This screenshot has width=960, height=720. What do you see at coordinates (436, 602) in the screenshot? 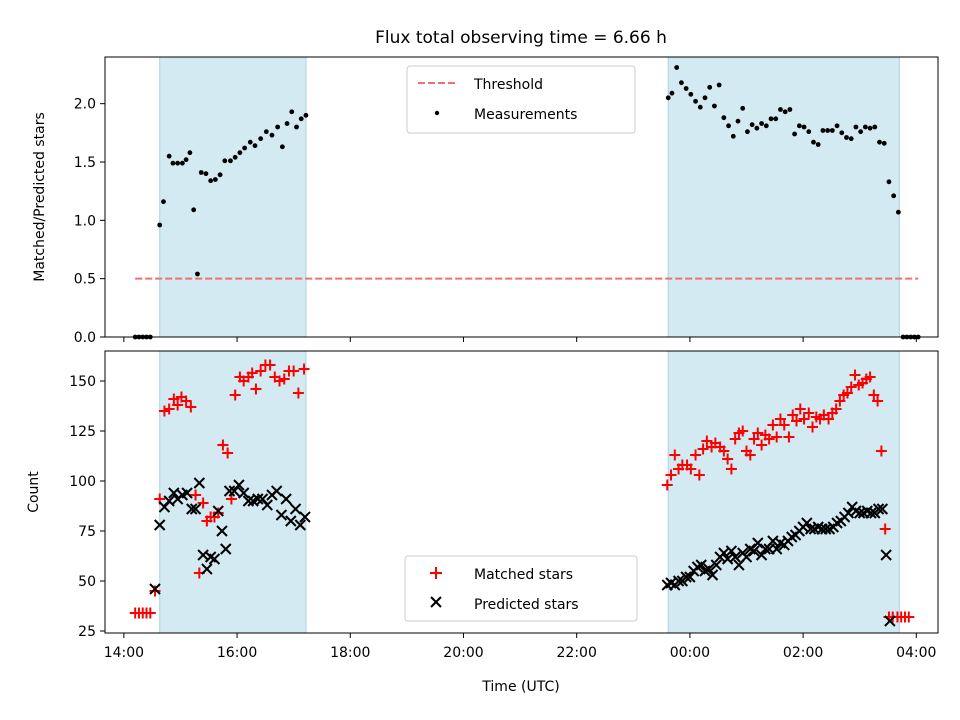
I see `legend-predicted-swatch` at bounding box center [436, 602].